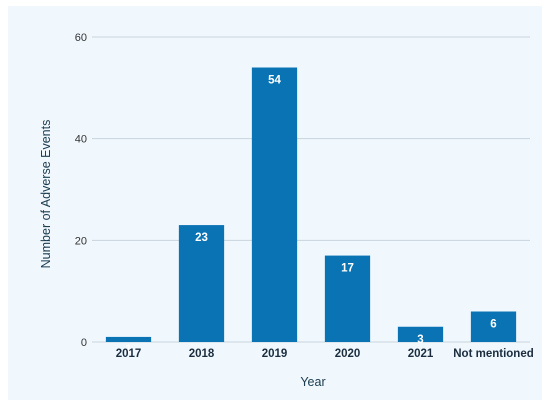 Image resolution: width=550 pixels, height=412 pixels. Describe the element at coordinates (81, 190) in the screenshot. I see `y-axis-ticks: 0 20 40 60` at that location.